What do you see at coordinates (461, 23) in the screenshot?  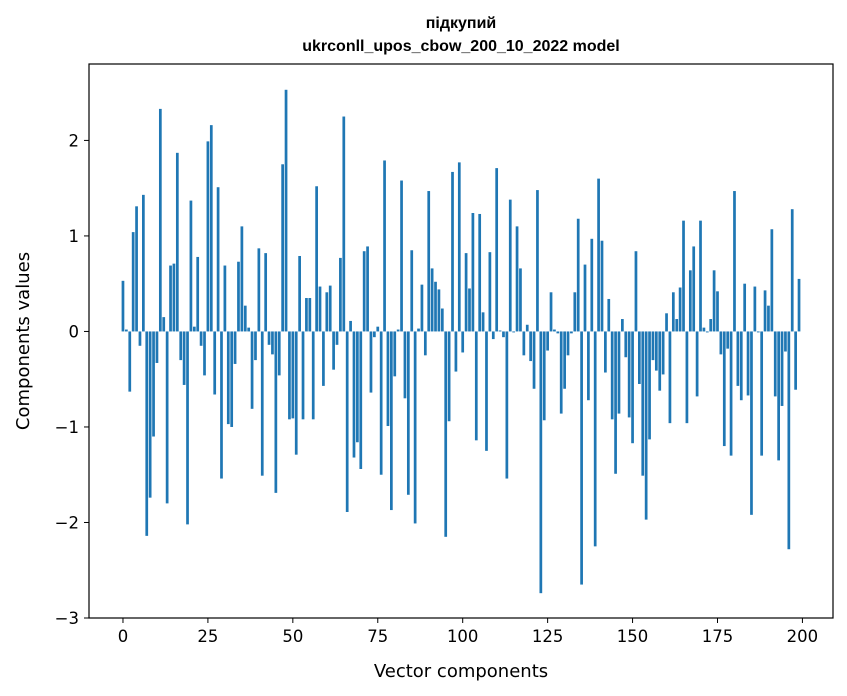 I see `chart-title-line1: підкупий` at bounding box center [461, 23].